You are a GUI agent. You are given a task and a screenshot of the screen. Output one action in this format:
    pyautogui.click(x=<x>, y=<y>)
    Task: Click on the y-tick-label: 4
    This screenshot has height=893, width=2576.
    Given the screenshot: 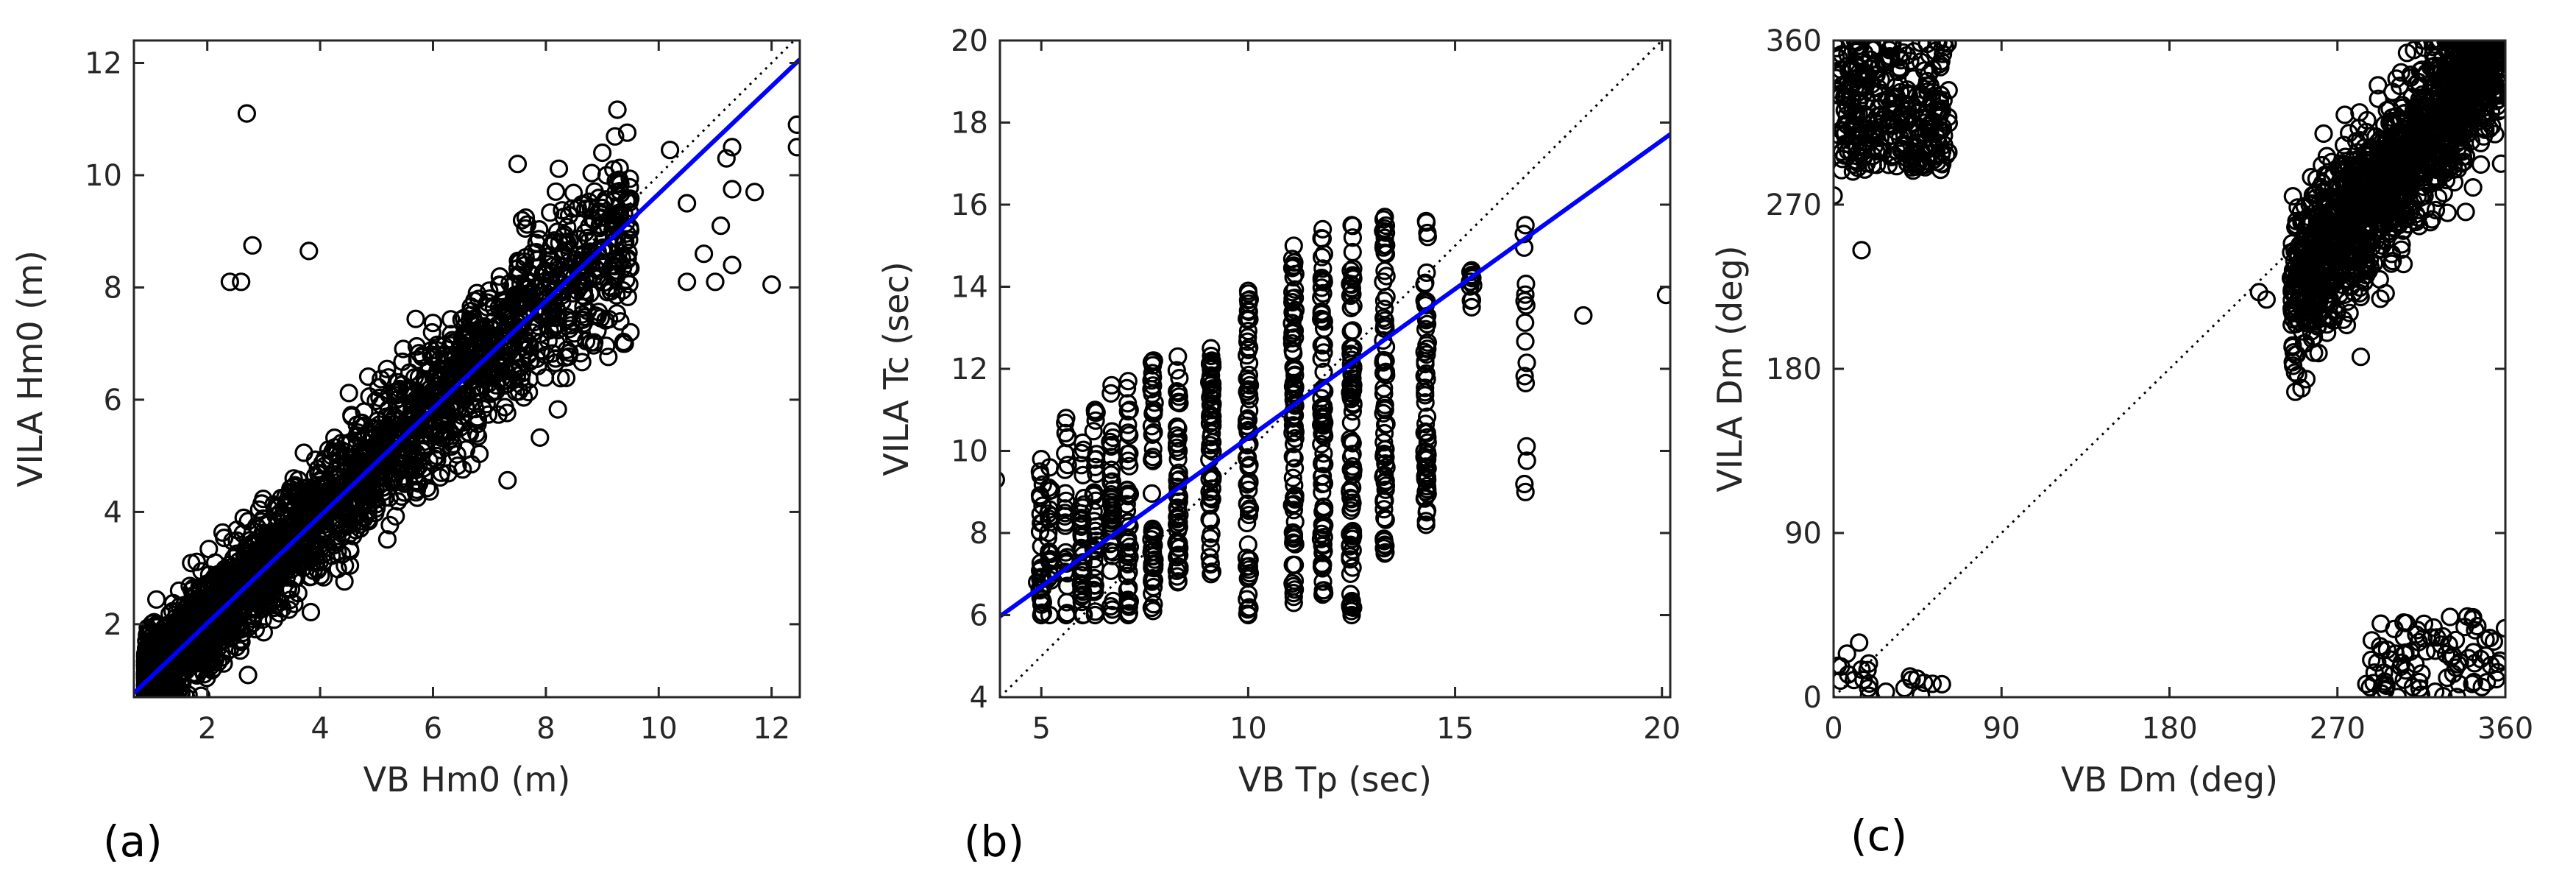 What is the action you would take?
    pyautogui.click(x=113, y=512)
    